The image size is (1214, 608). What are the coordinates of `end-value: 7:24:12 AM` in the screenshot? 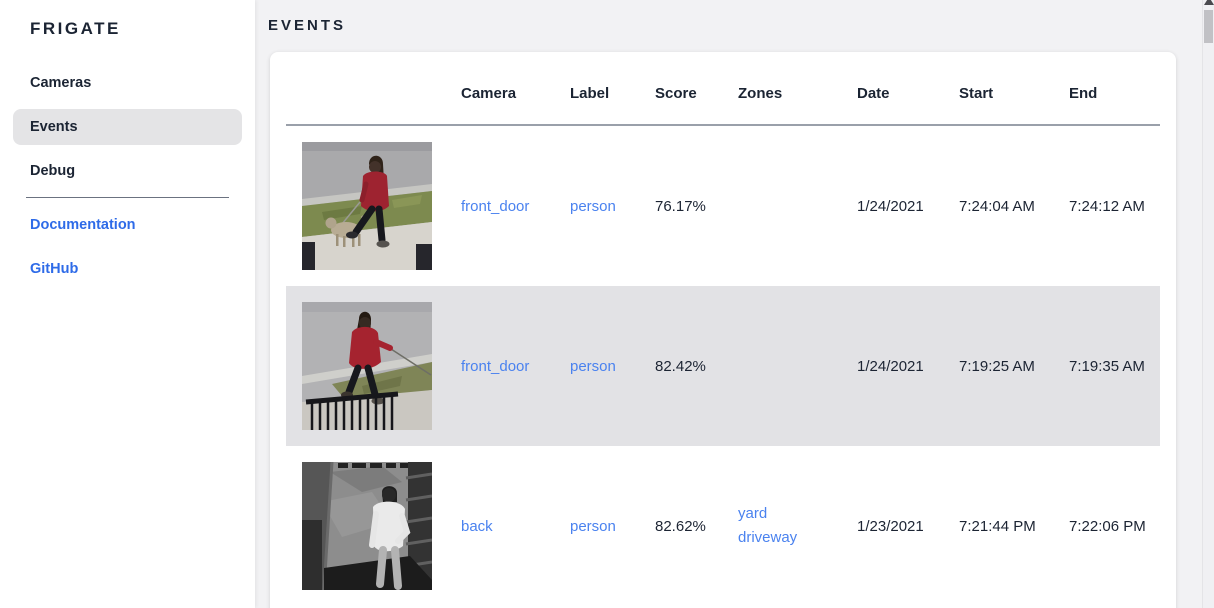 It's located at (1107, 206).